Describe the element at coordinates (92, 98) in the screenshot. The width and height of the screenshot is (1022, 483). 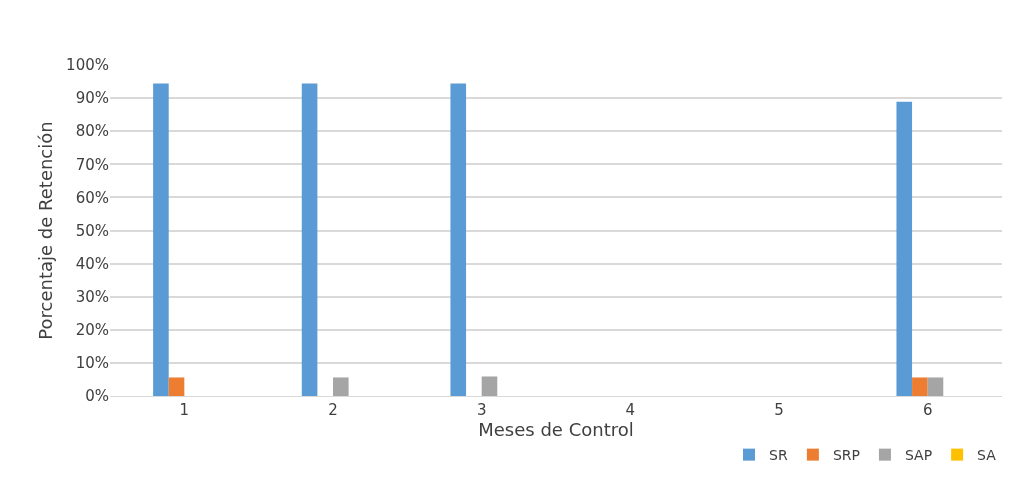
I see `y-tick-label: 90%` at that location.